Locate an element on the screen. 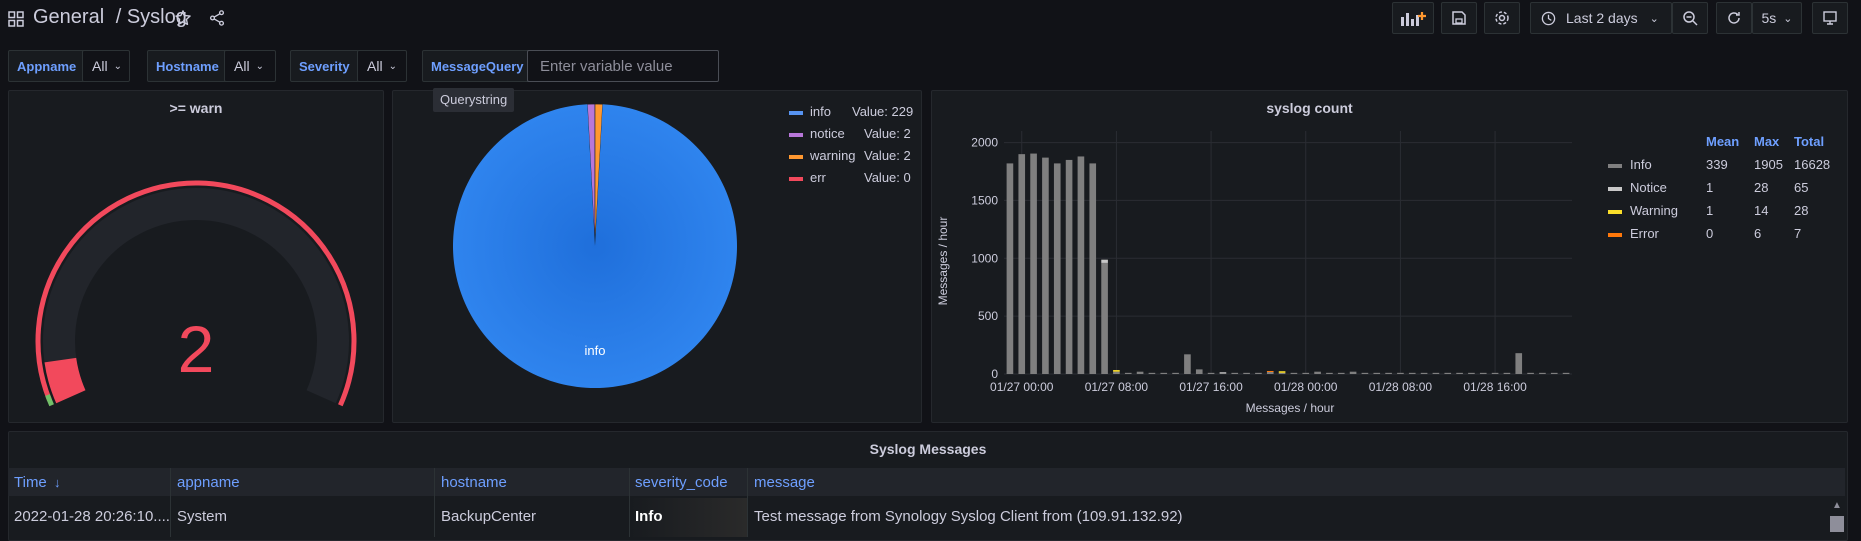 The width and height of the screenshot is (1861, 541). column-header-appname: appname is located at coordinates (208, 482).